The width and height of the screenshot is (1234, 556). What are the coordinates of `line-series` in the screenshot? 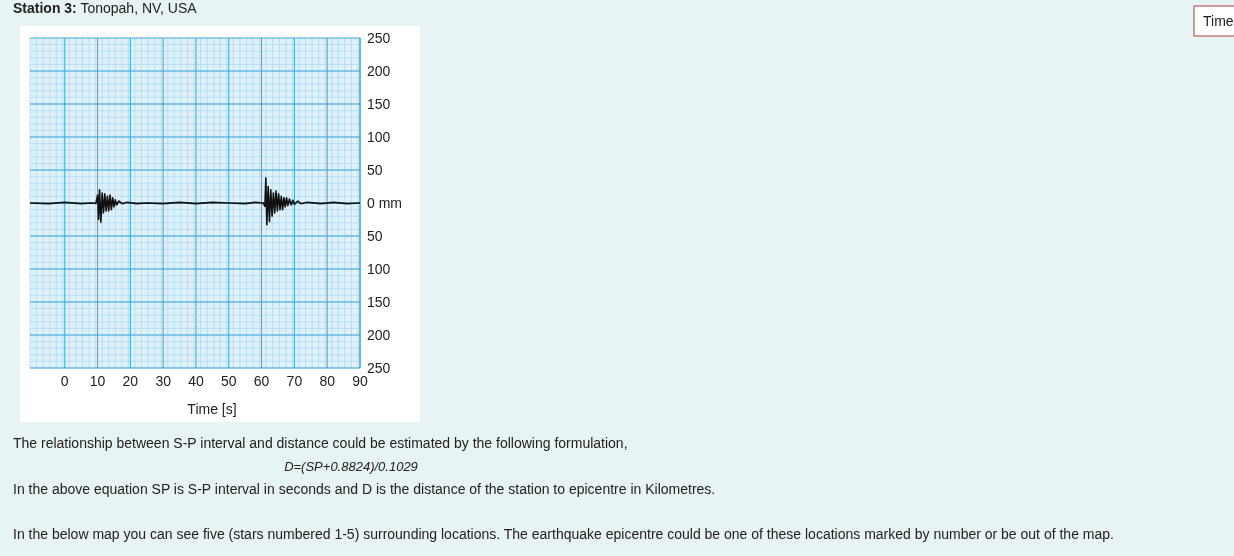 It's located at (195, 201).